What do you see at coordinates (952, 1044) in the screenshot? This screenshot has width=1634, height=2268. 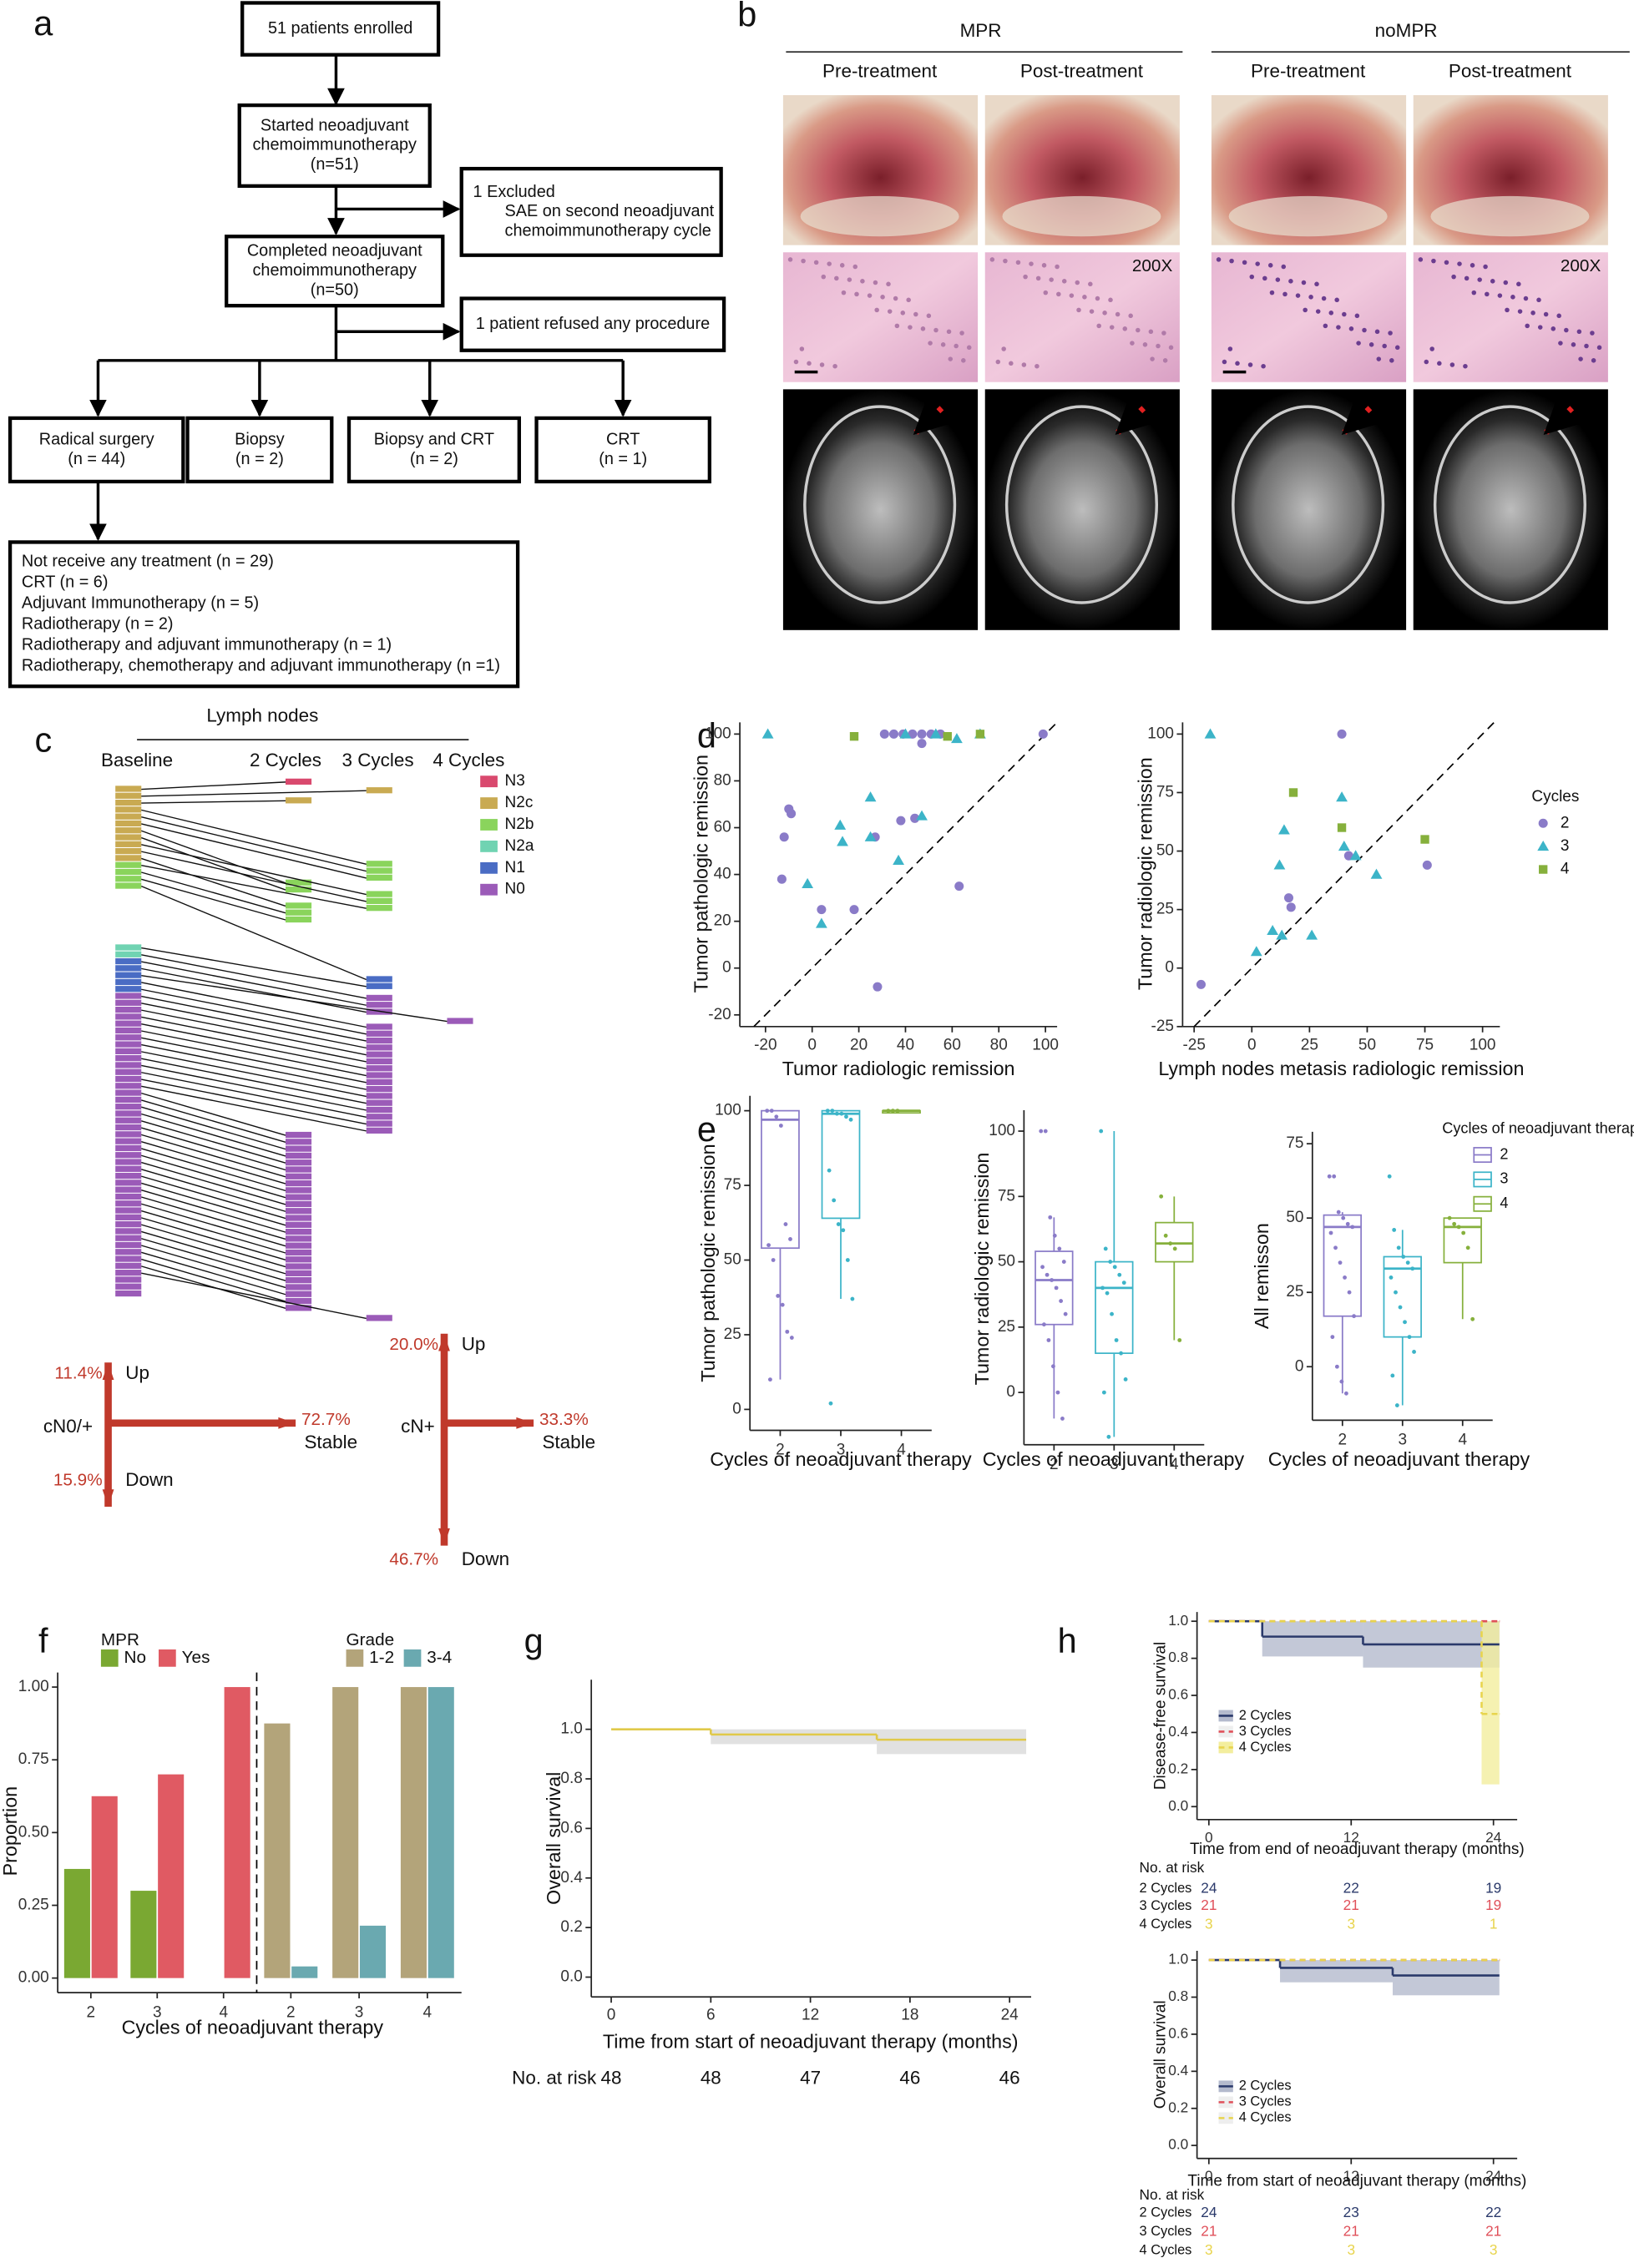 I see `x-tick-label: 60` at bounding box center [952, 1044].